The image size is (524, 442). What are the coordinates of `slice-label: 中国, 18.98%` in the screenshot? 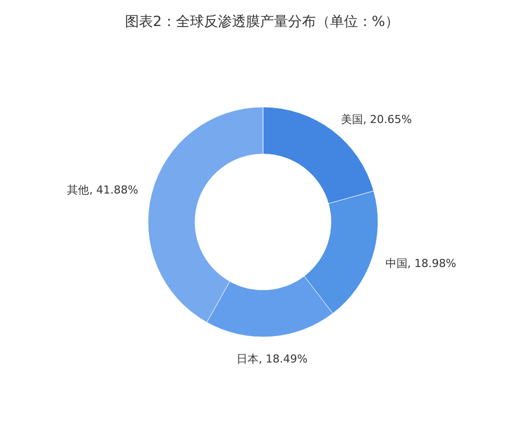 It's located at (420, 263).